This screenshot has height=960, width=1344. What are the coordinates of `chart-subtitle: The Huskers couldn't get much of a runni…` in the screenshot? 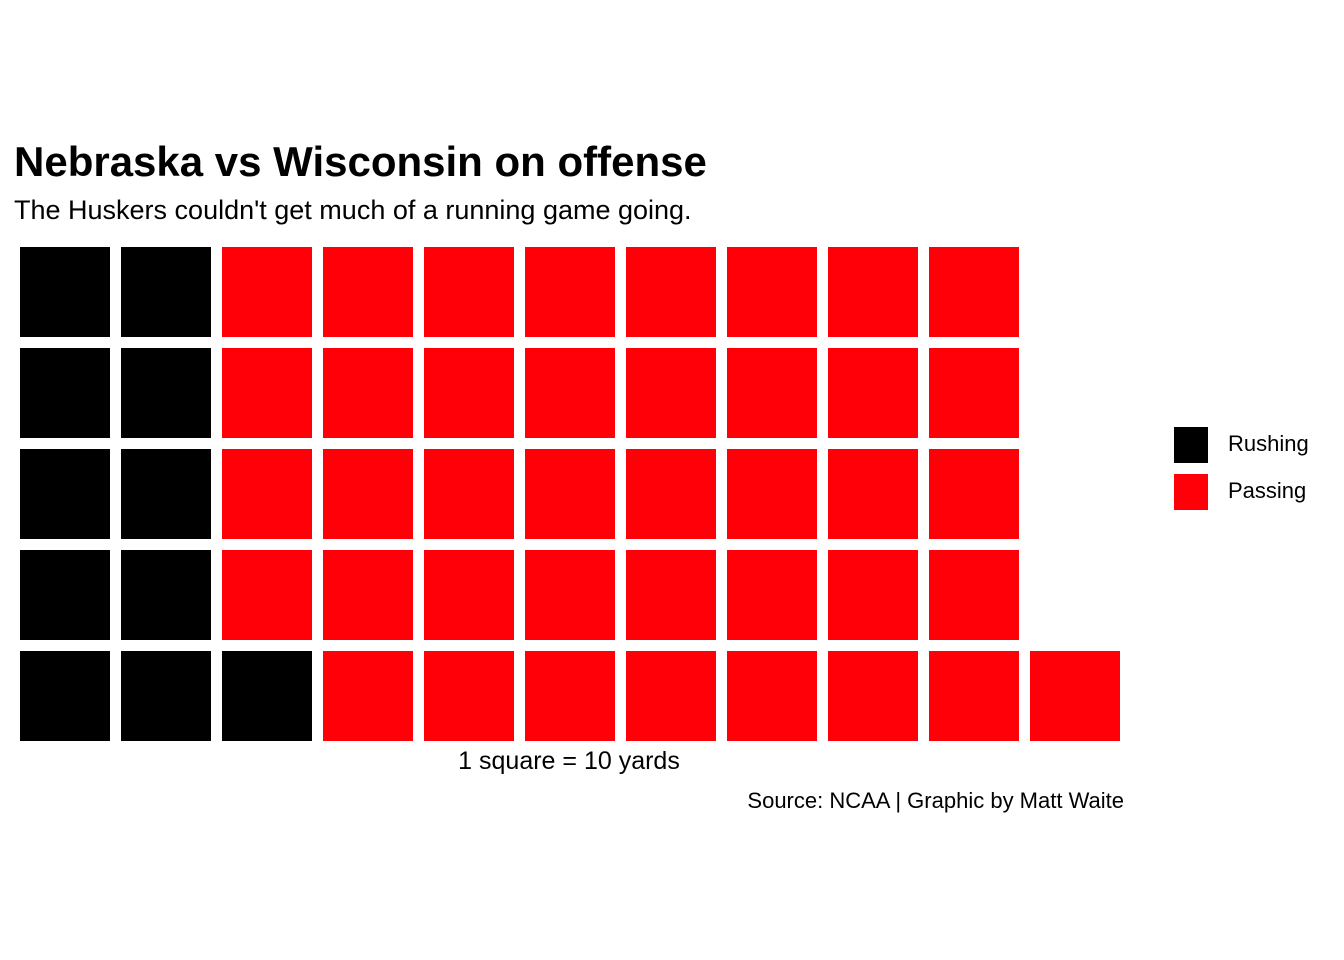 It's located at (353, 210).